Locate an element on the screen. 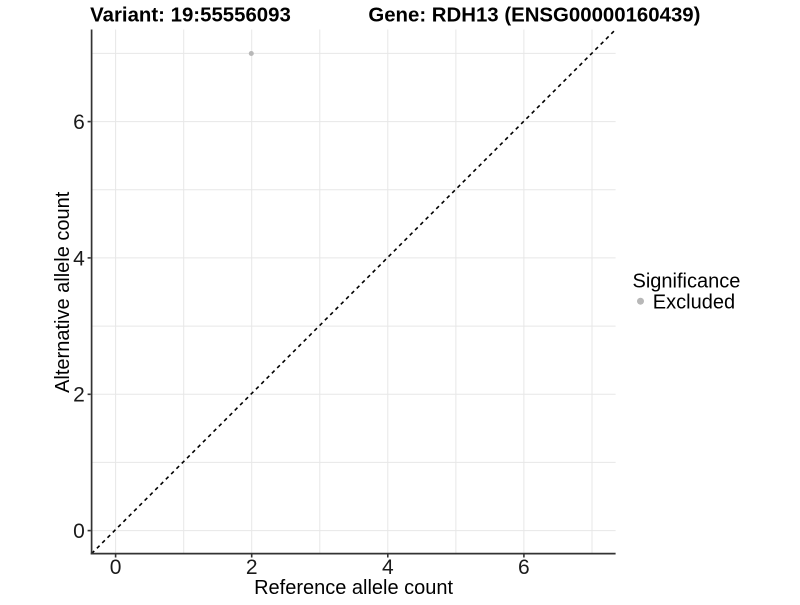  svg-text: Variant: 19:55556093 is located at coordinates (190, 16).